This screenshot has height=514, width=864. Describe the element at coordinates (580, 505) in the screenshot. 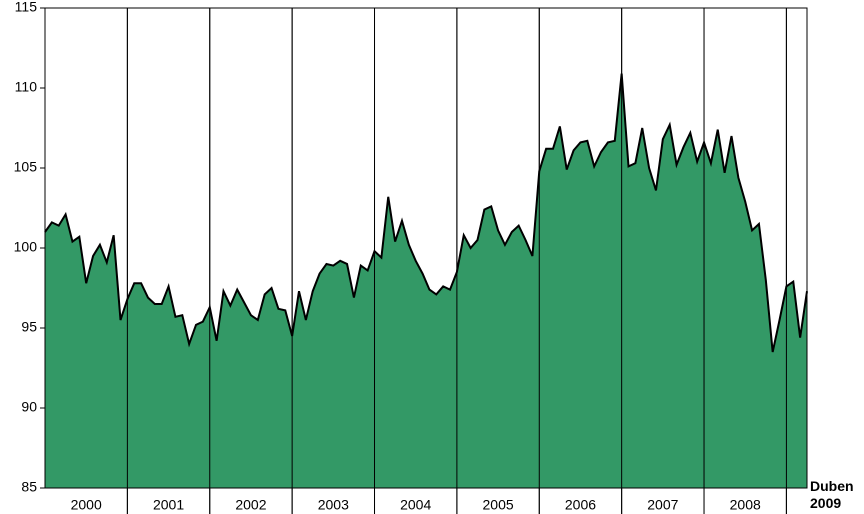

I see `x-tick-label: 2006` at that location.